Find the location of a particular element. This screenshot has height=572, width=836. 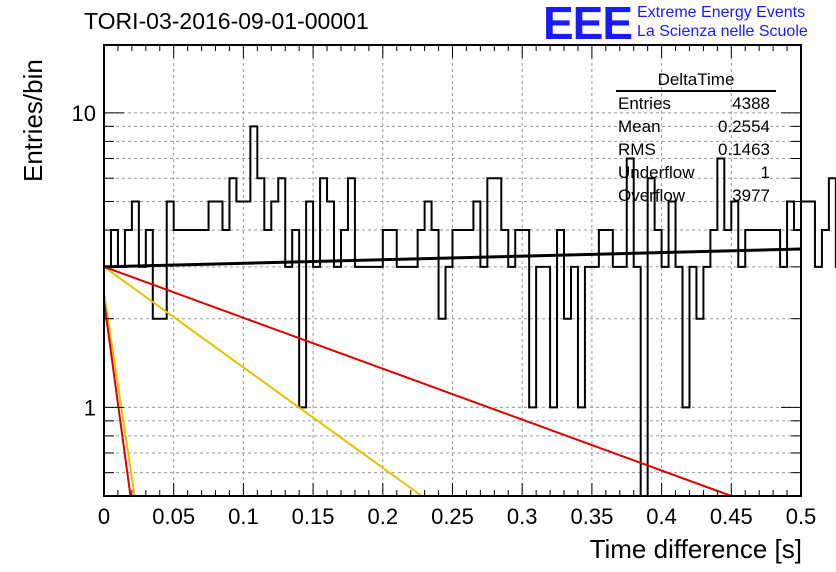

stats-value: 0.1463 is located at coordinates (744, 149).